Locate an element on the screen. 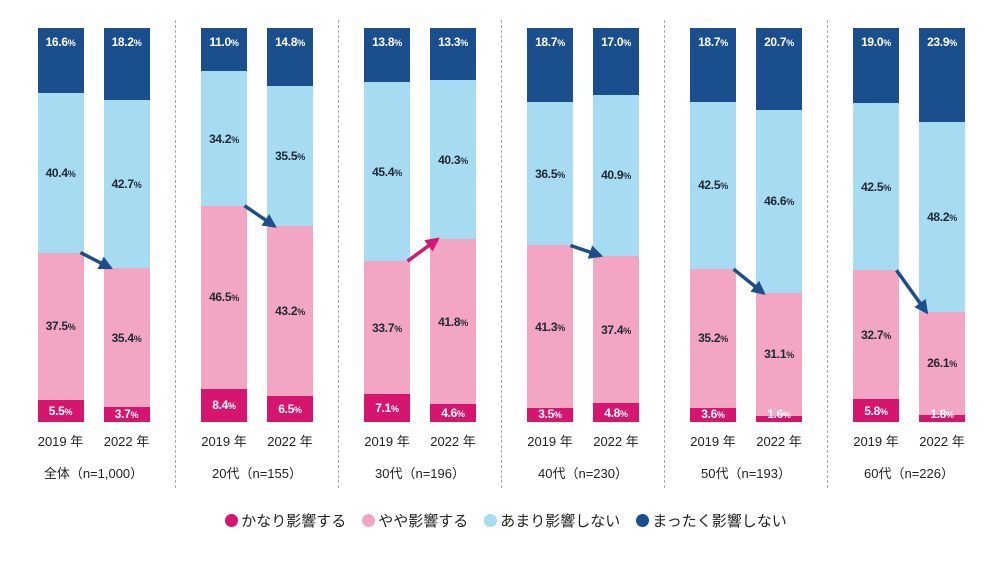  bar-segment: 11.0% is located at coordinates (224, 50).